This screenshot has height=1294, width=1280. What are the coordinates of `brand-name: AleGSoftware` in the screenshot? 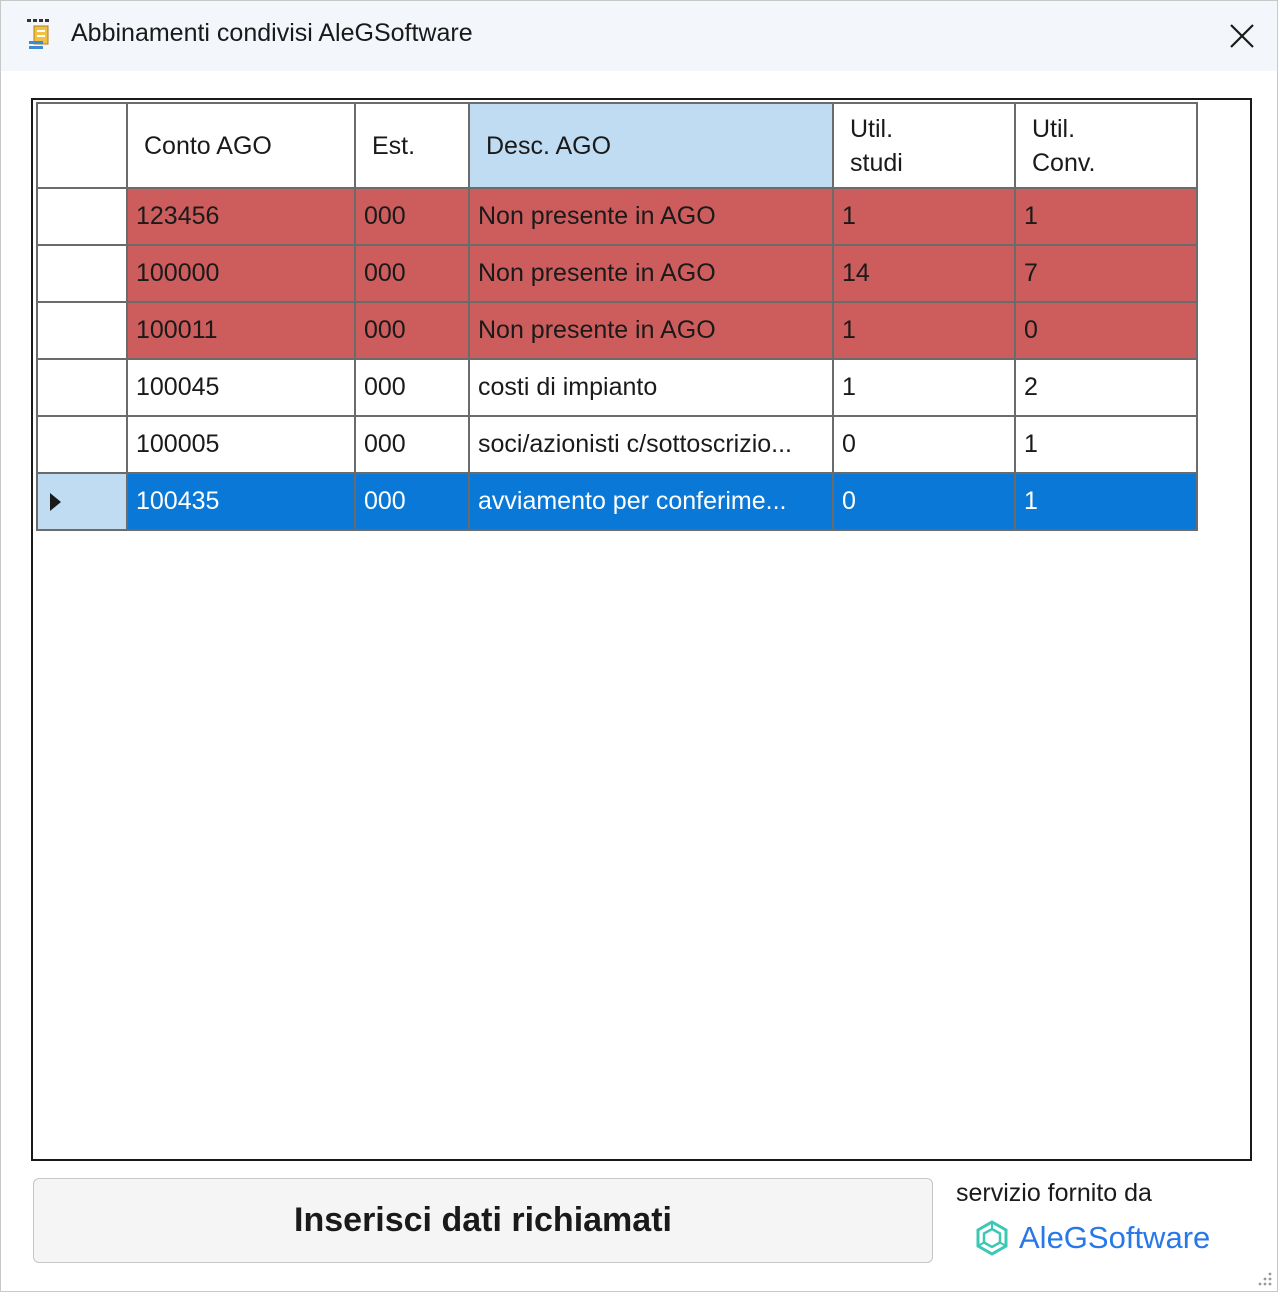 It's located at (1115, 1237).